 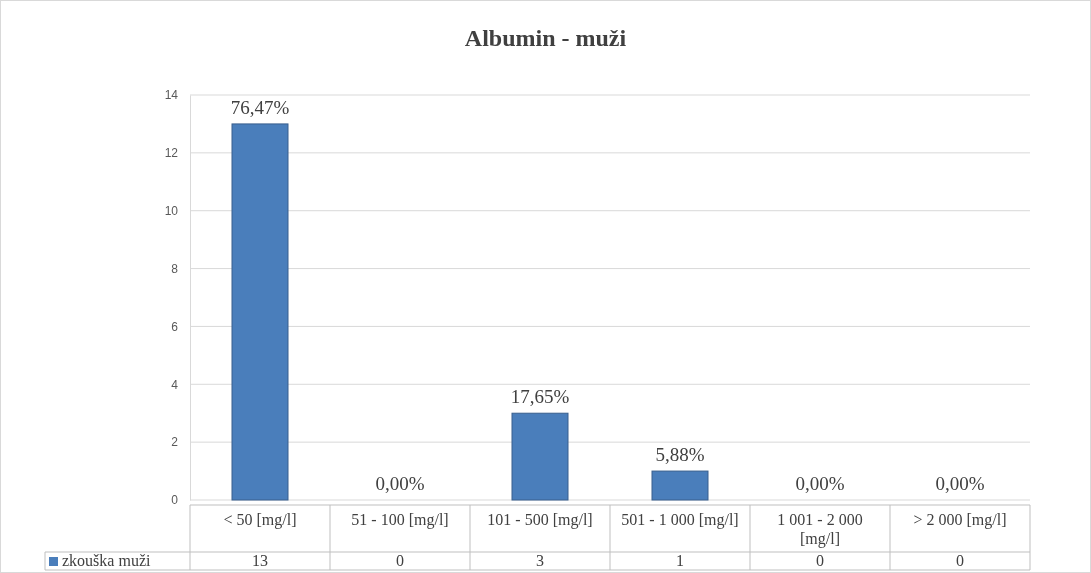 I want to click on data-label: 3, so click(x=540, y=560).